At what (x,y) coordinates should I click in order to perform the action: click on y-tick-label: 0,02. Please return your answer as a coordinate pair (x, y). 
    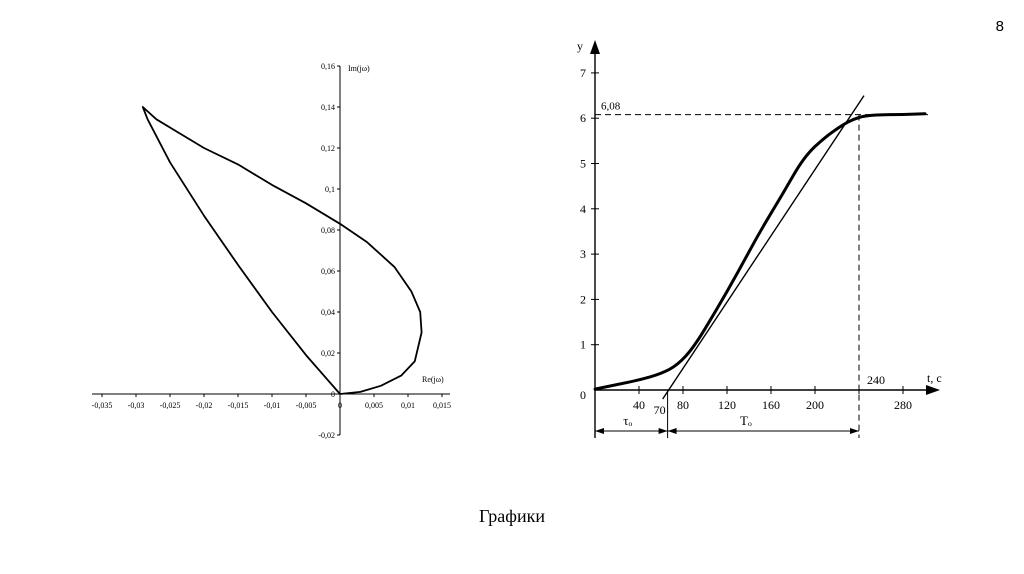
    Looking at the image, I should click on (328, 353).